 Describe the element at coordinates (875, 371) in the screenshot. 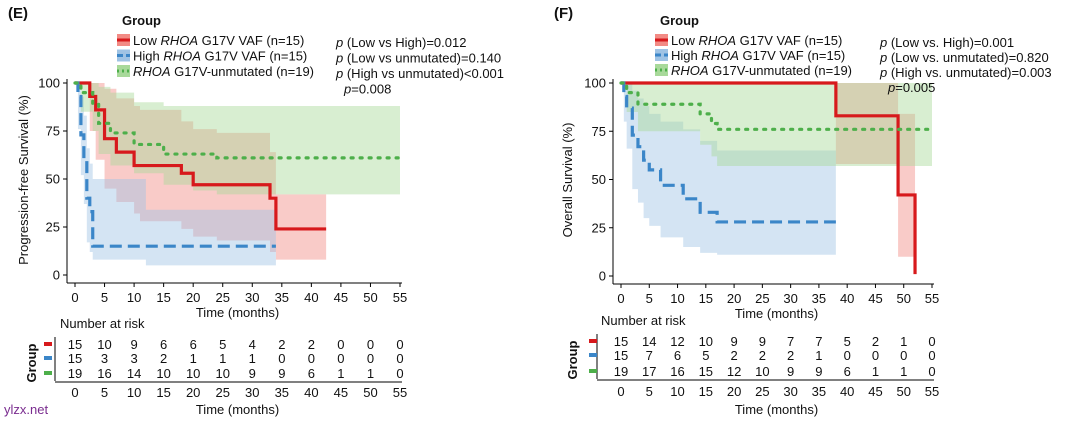

I see `p1-risk-r2-c9: 1` at that location.